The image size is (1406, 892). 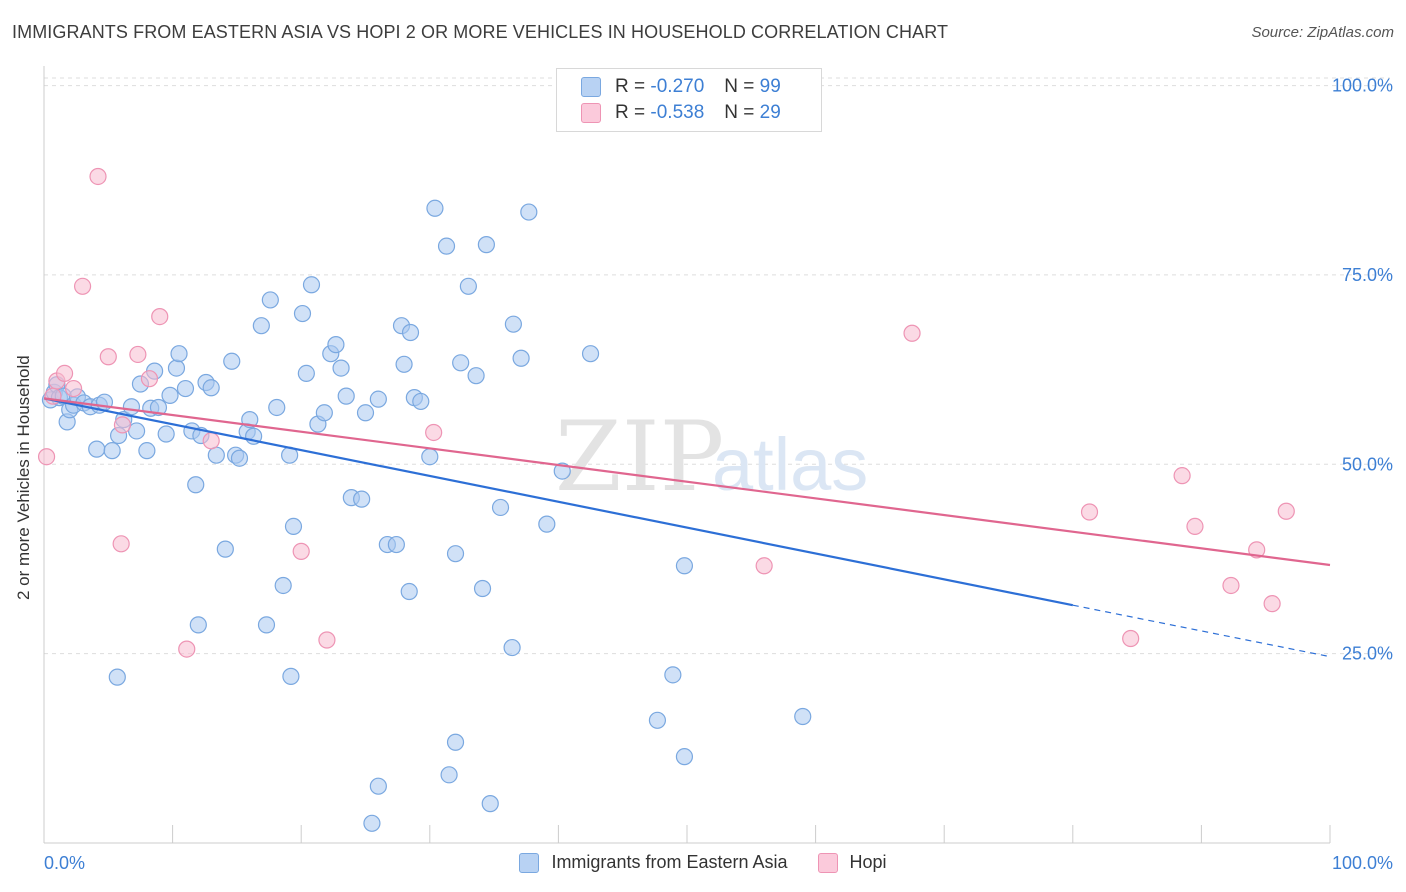 I want to click on source-label: Source: ZipAtlas.com, so click(x=1322, y=32).